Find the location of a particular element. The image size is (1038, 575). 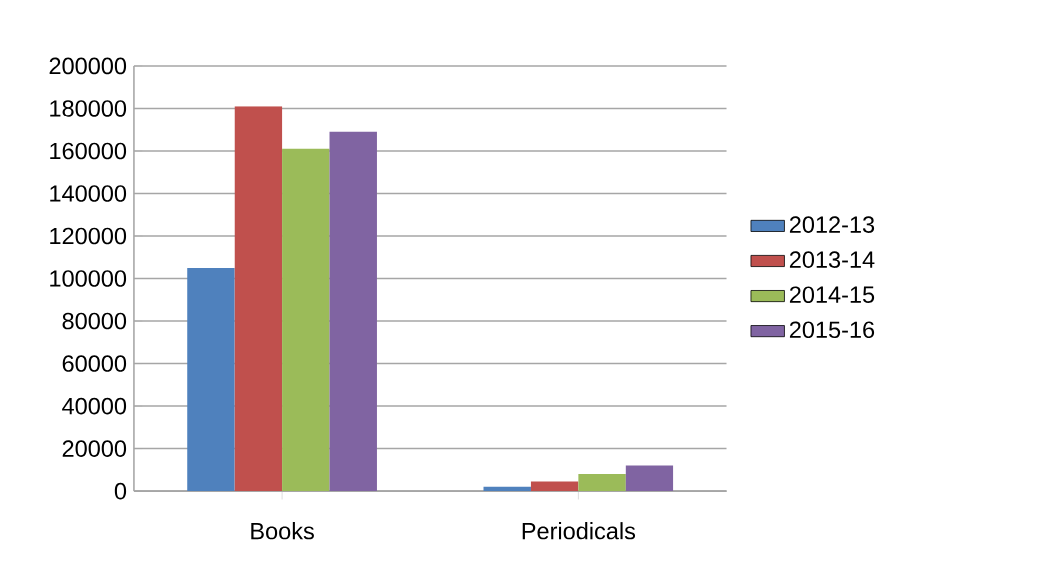

x-tick-label: Periodicals is located at coordinates (579, 531).